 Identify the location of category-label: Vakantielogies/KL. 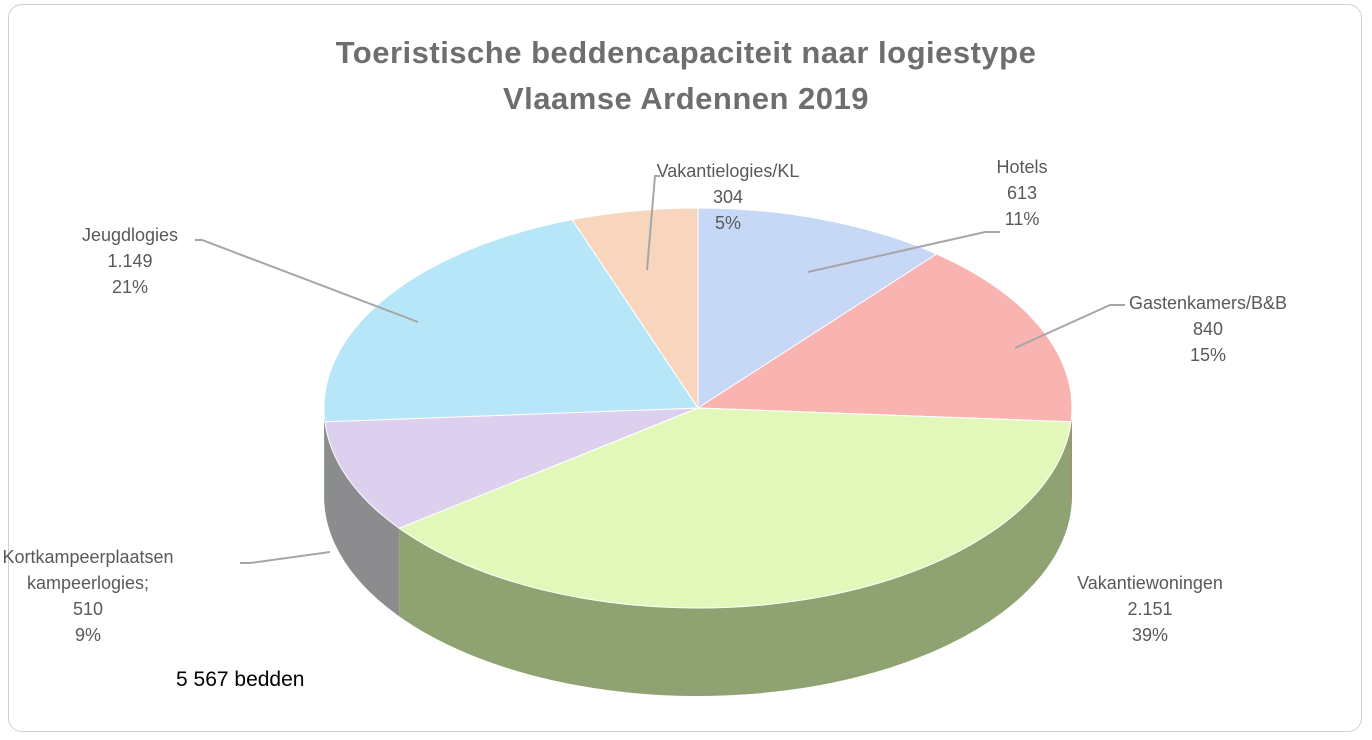
(728, 171).